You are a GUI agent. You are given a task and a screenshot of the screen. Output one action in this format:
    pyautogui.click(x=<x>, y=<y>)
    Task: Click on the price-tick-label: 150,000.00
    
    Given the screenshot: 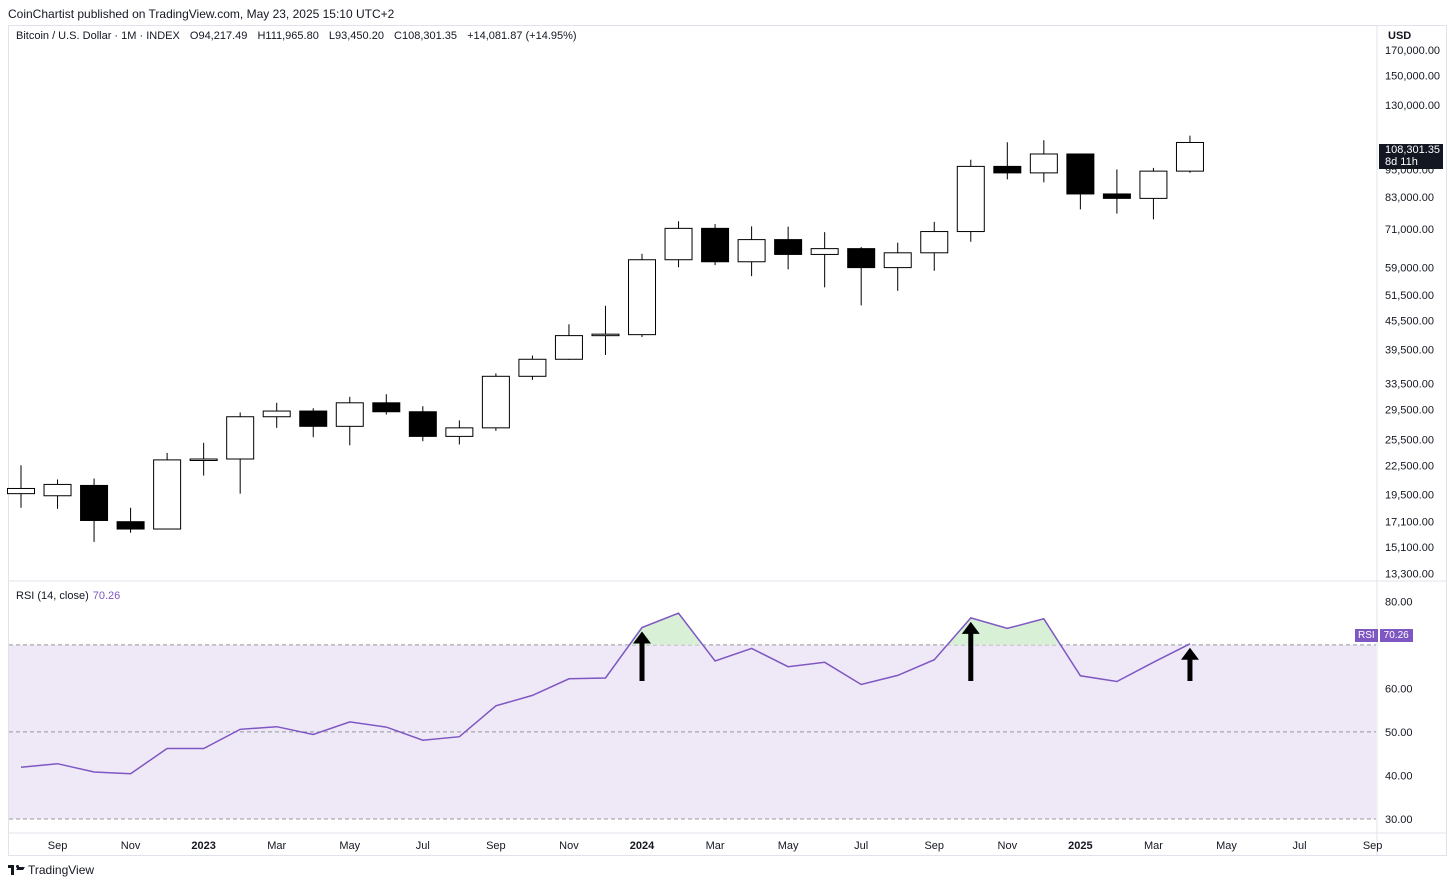 What is the action you would take?
    pyautogui.click(x=1412, y=77)
    